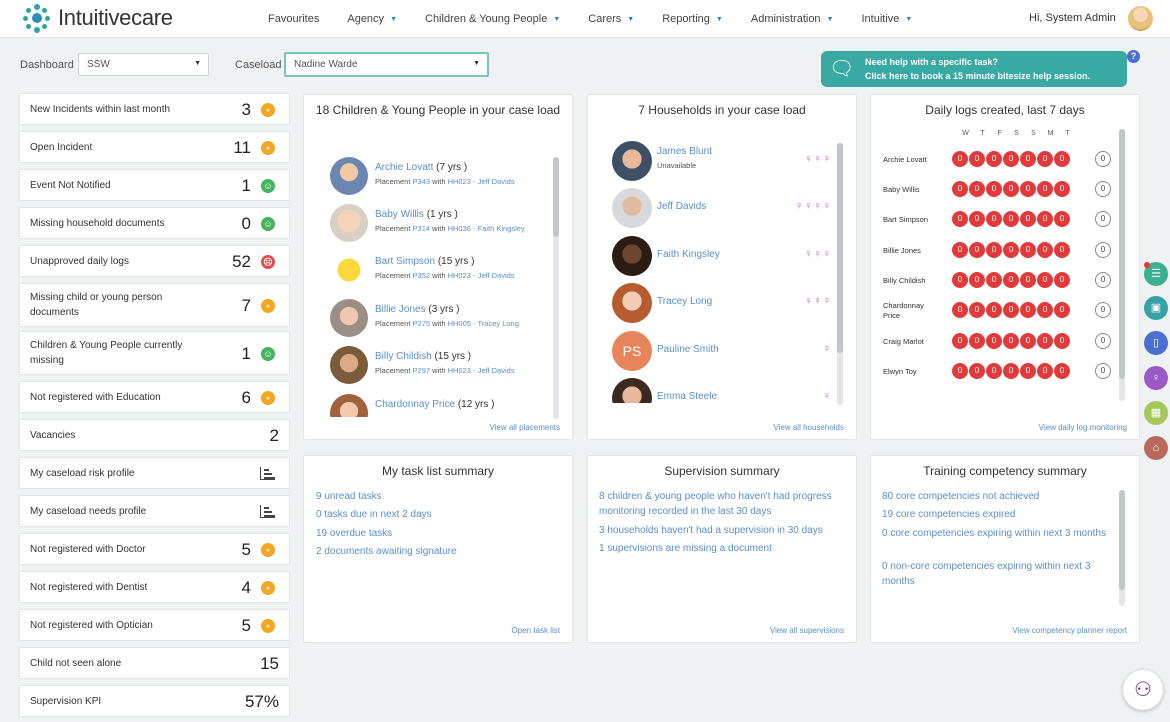  What do you see at coordinates (682, 206) in the screenshot?
I see `household-name-link: Jeff Davids` at bounding box center [682, 206].